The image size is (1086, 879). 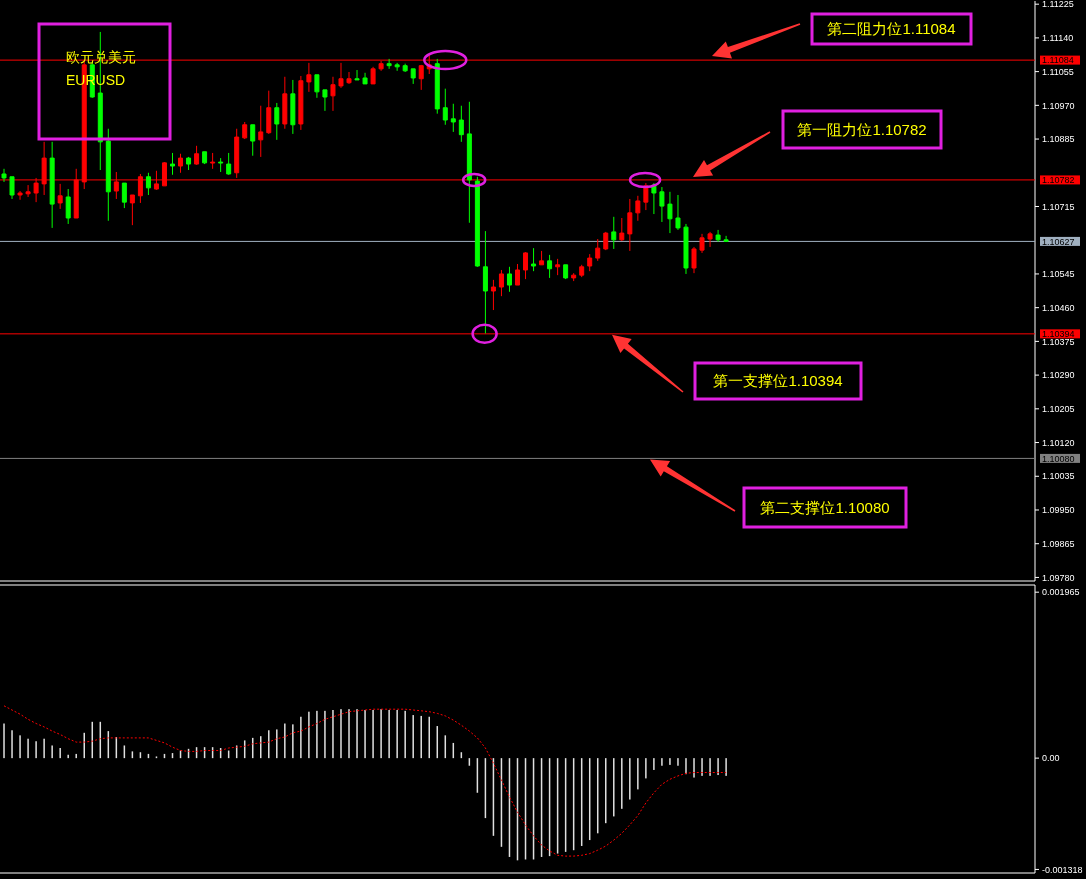 What do you see at coordinates (1058, 510) in the screenshot?
I see `y-tick-label: 1.09950` at bounding box center [1058, 510].